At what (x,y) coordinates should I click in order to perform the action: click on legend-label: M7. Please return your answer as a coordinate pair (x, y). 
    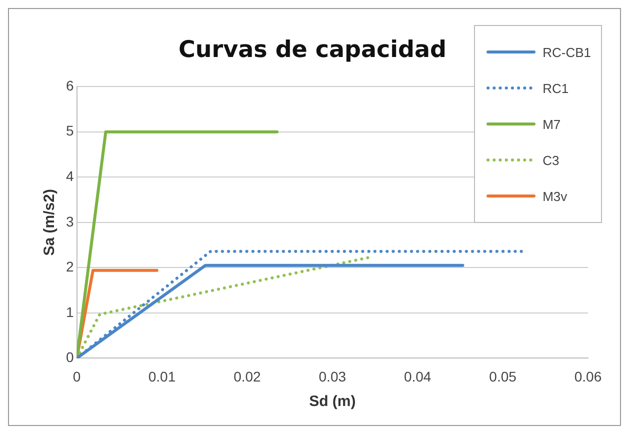
    Looking at the image, I should click on (551, 124).